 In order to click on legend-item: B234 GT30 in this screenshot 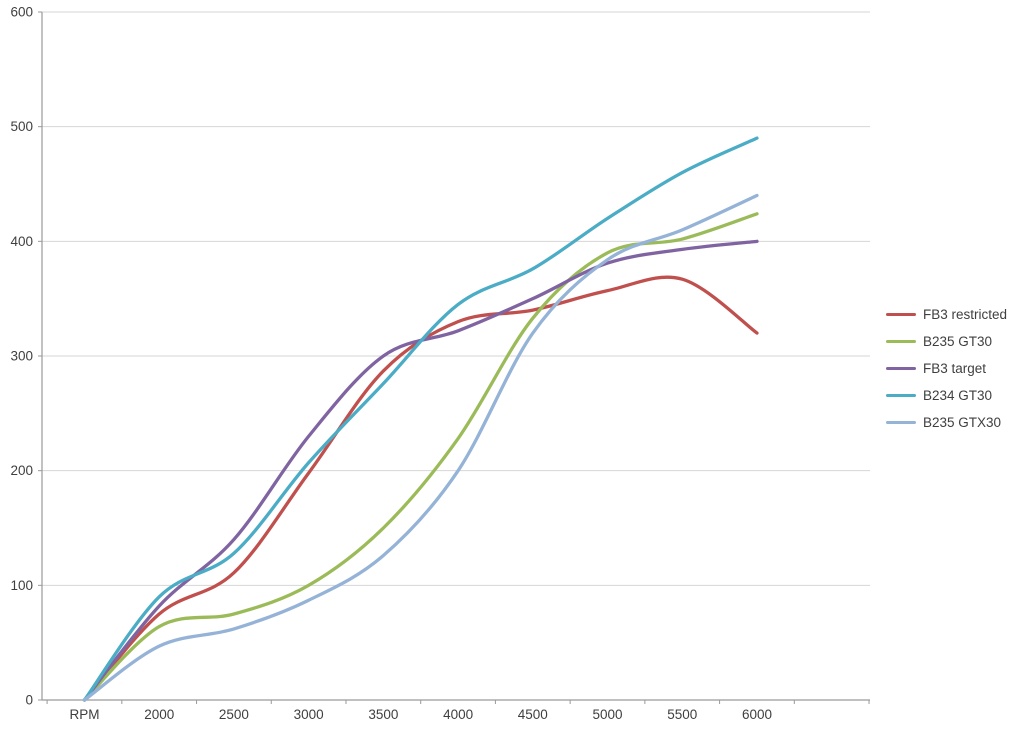, I will do `click(946, 395)`.